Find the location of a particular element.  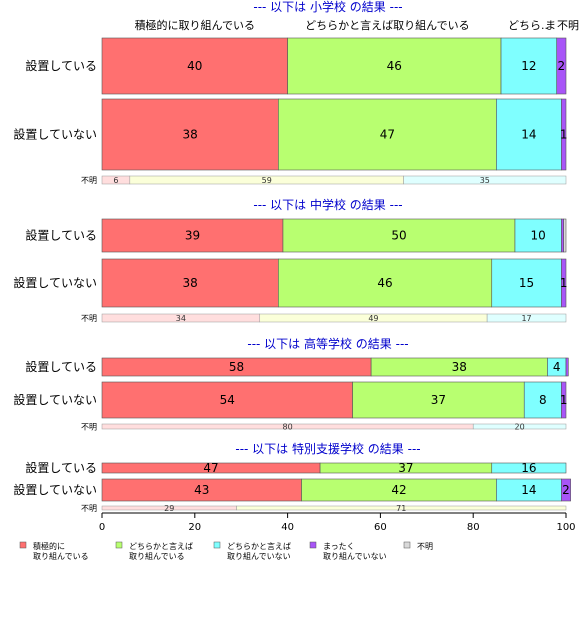

data-label: 50 is located at coordinates (398, 236).